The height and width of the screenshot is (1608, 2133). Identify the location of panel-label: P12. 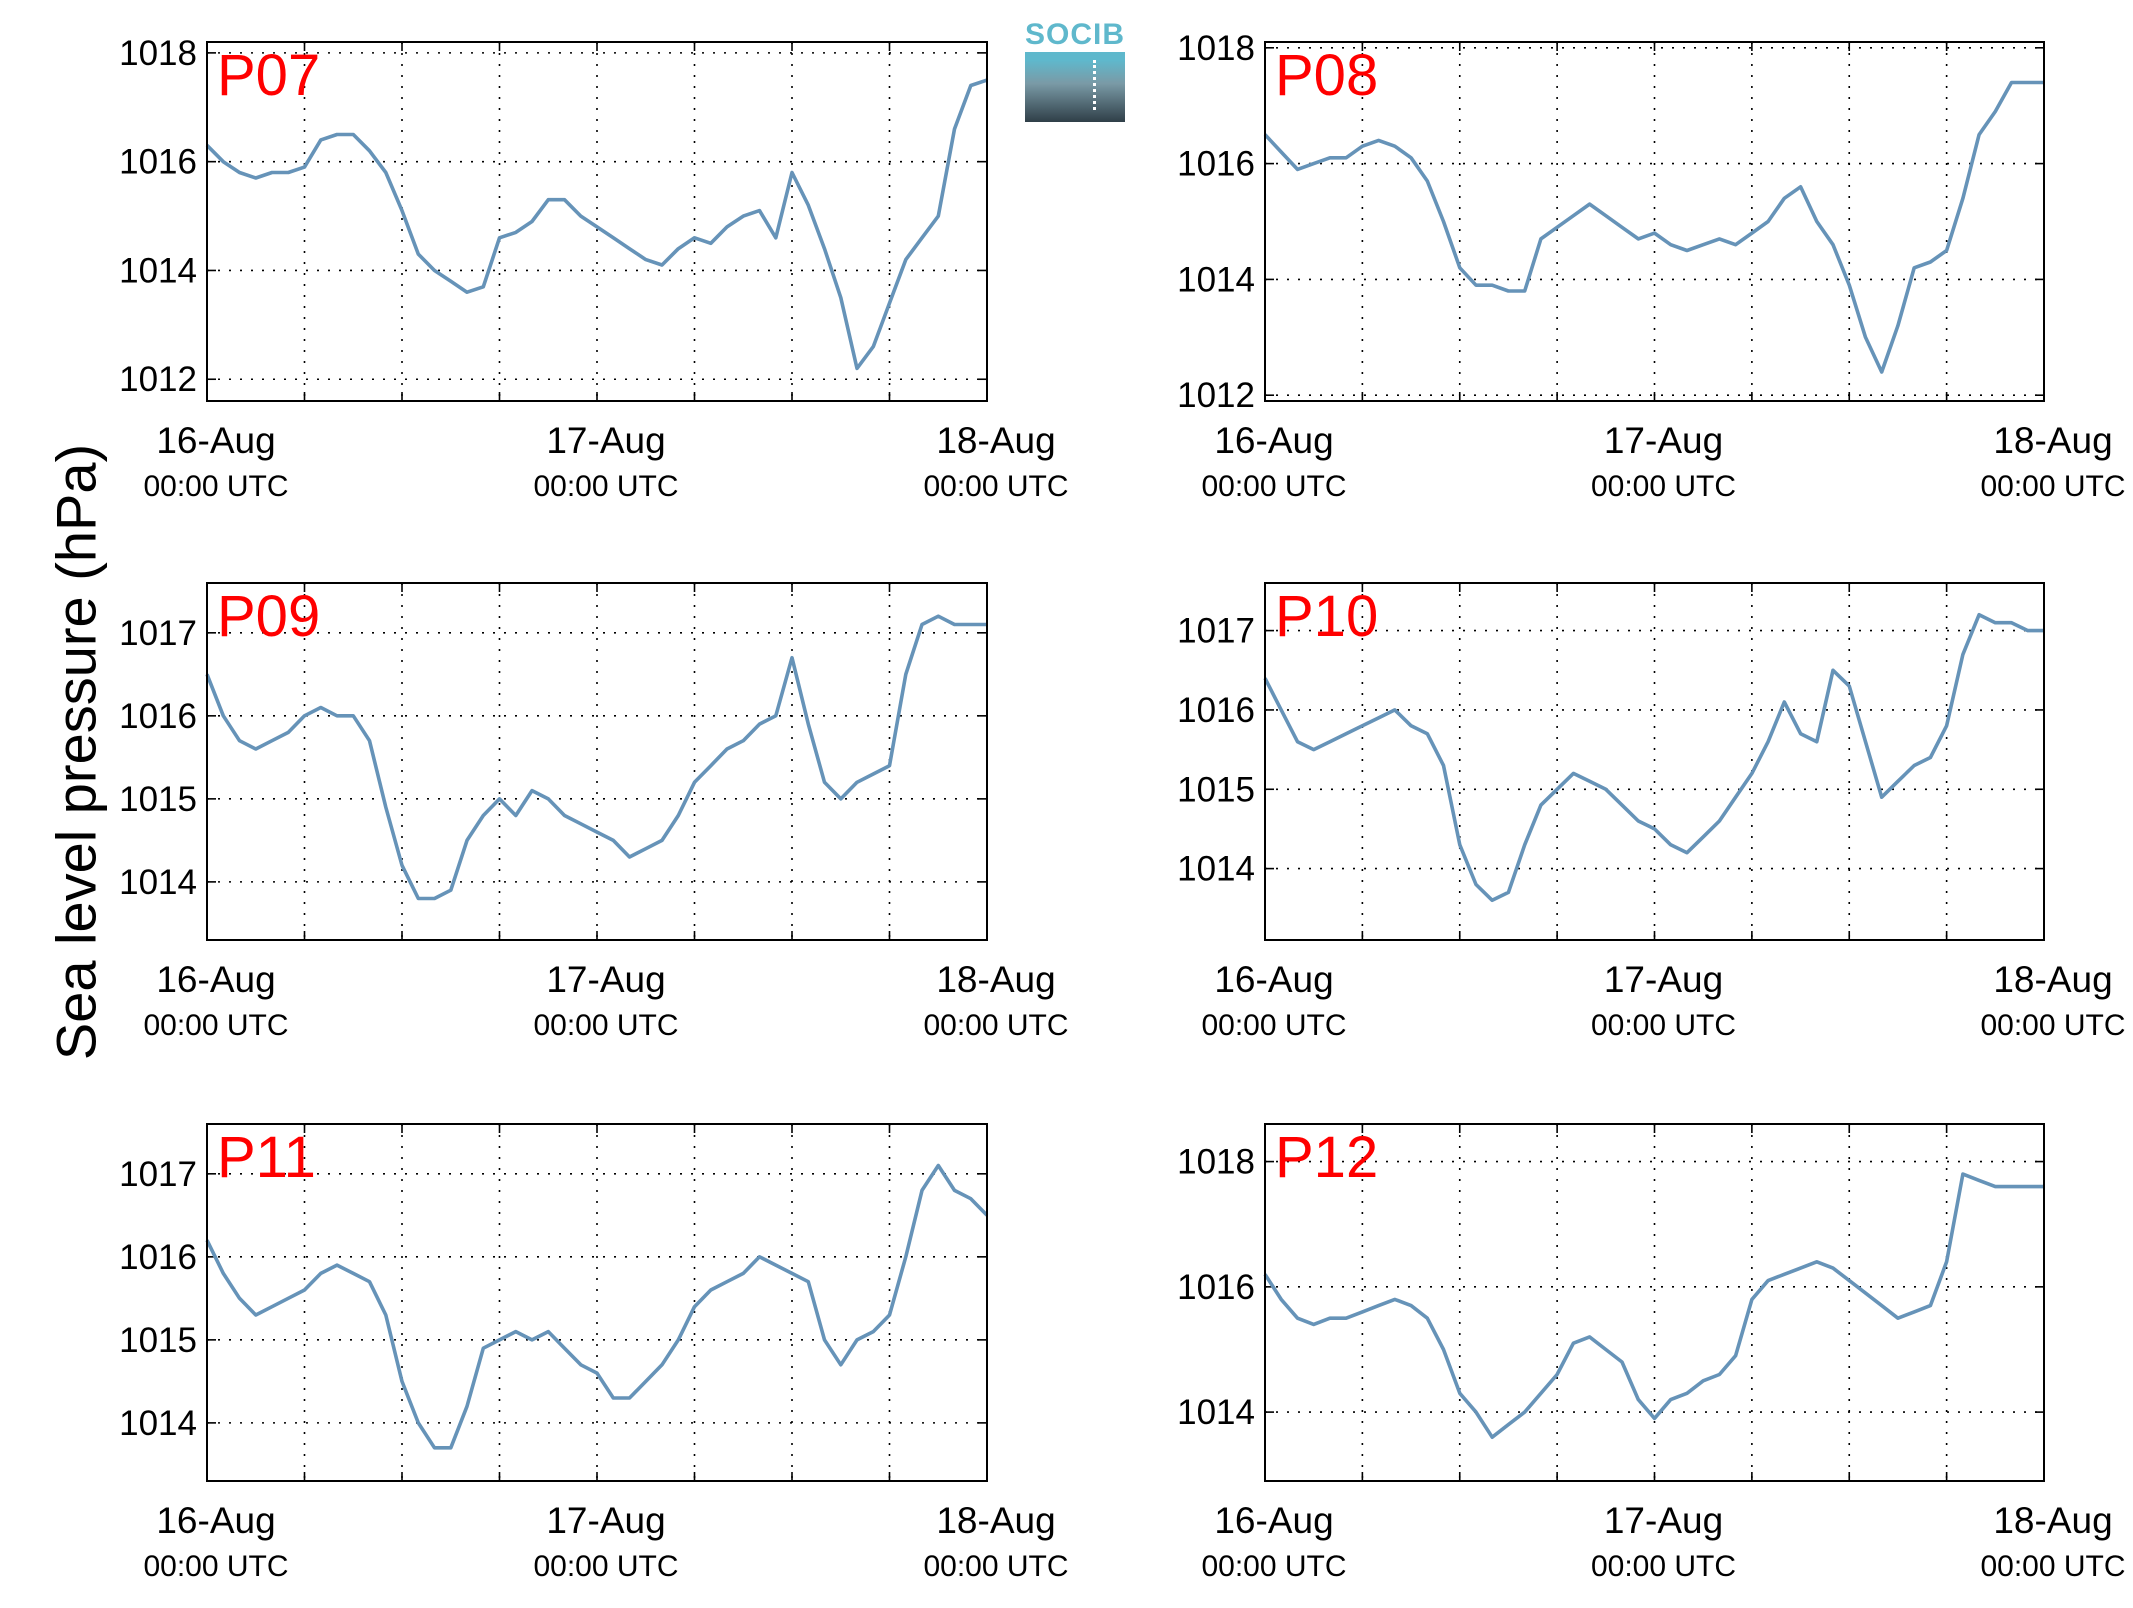
(1326, 1157).